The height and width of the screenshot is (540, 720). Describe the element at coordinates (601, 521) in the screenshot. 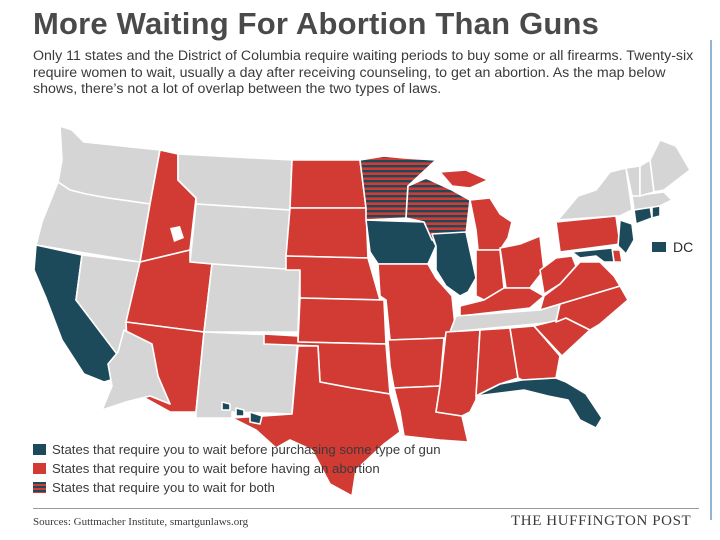

I see `publisher-logo-text: THE HUFFINGTON POST` at that location.